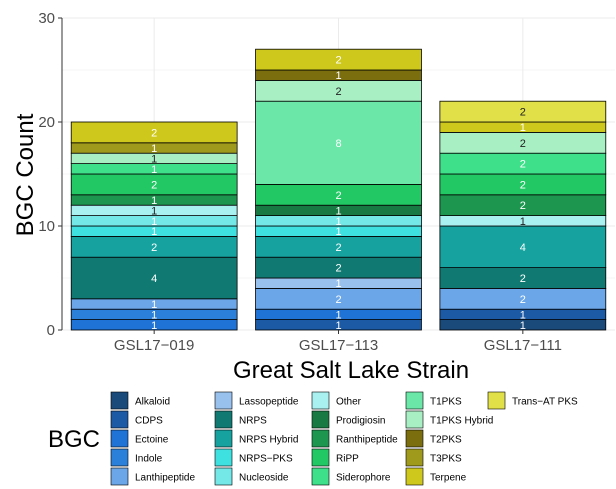  I want to click on legend-entry-label: T2PKS, so click(446, 440).